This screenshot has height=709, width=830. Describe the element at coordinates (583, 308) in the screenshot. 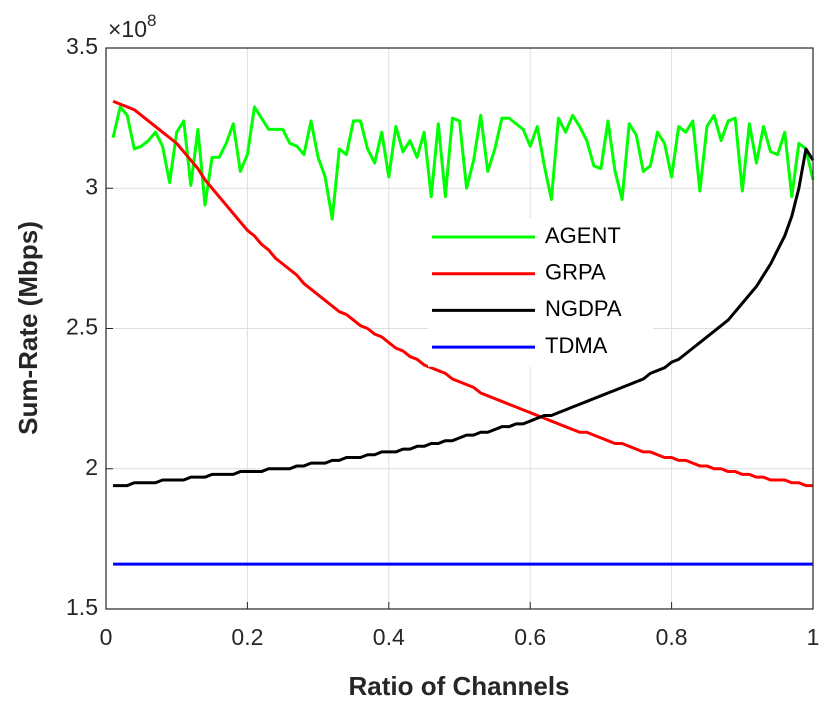

I see `legend-label: NGDPA` at that location.